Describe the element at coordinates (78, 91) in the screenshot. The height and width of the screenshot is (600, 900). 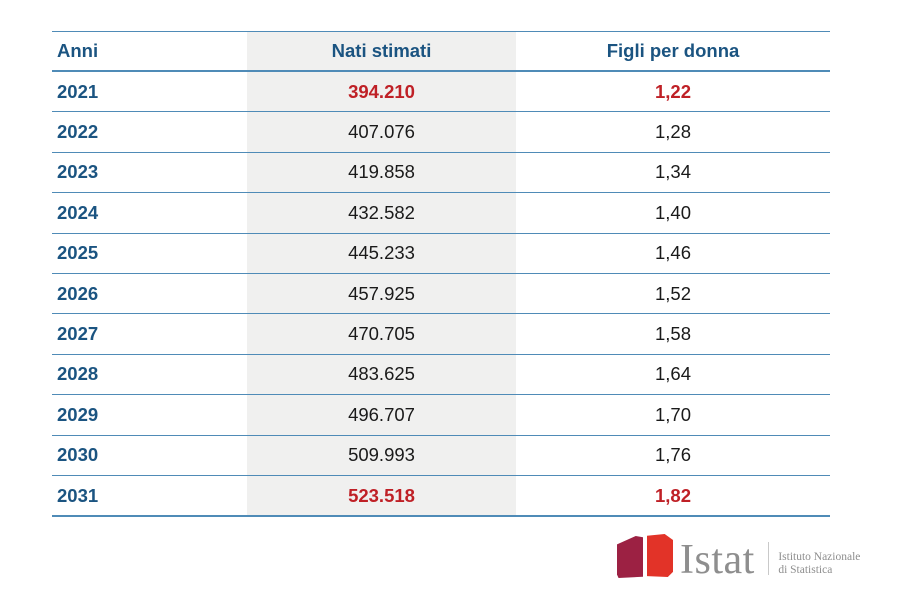
I see `year-cell: 2021` at that location.